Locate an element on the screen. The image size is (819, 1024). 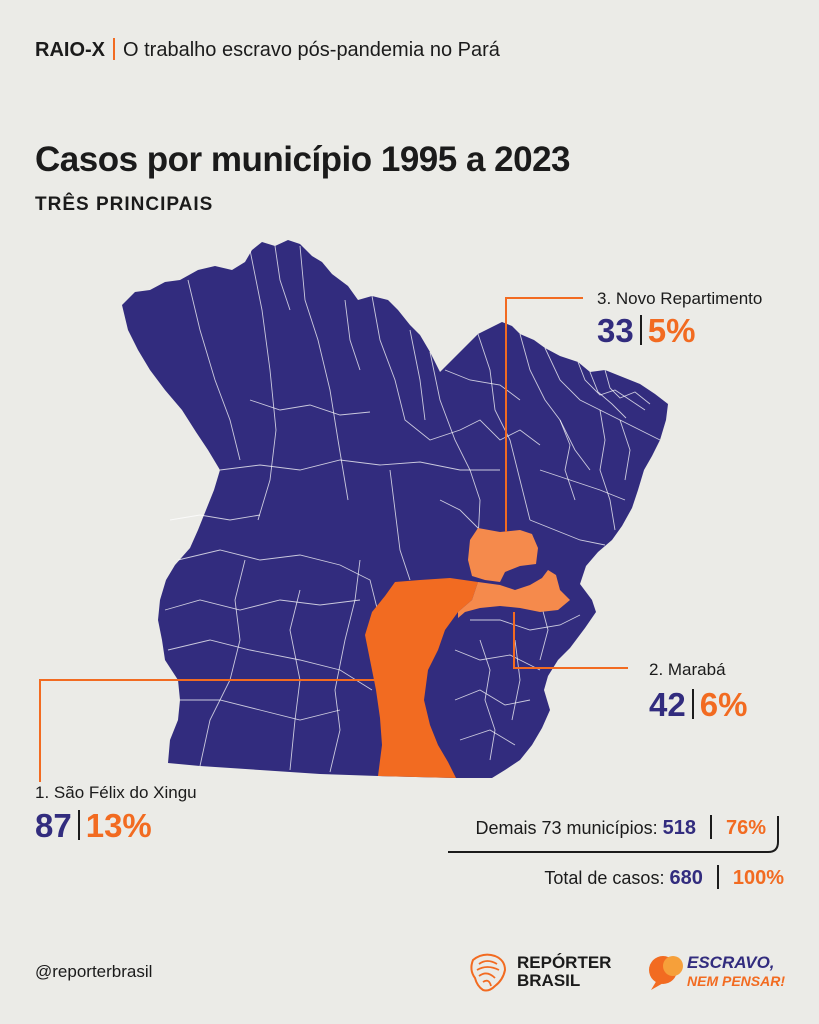
cases-value: 87 is located at coordinates (53, 825).